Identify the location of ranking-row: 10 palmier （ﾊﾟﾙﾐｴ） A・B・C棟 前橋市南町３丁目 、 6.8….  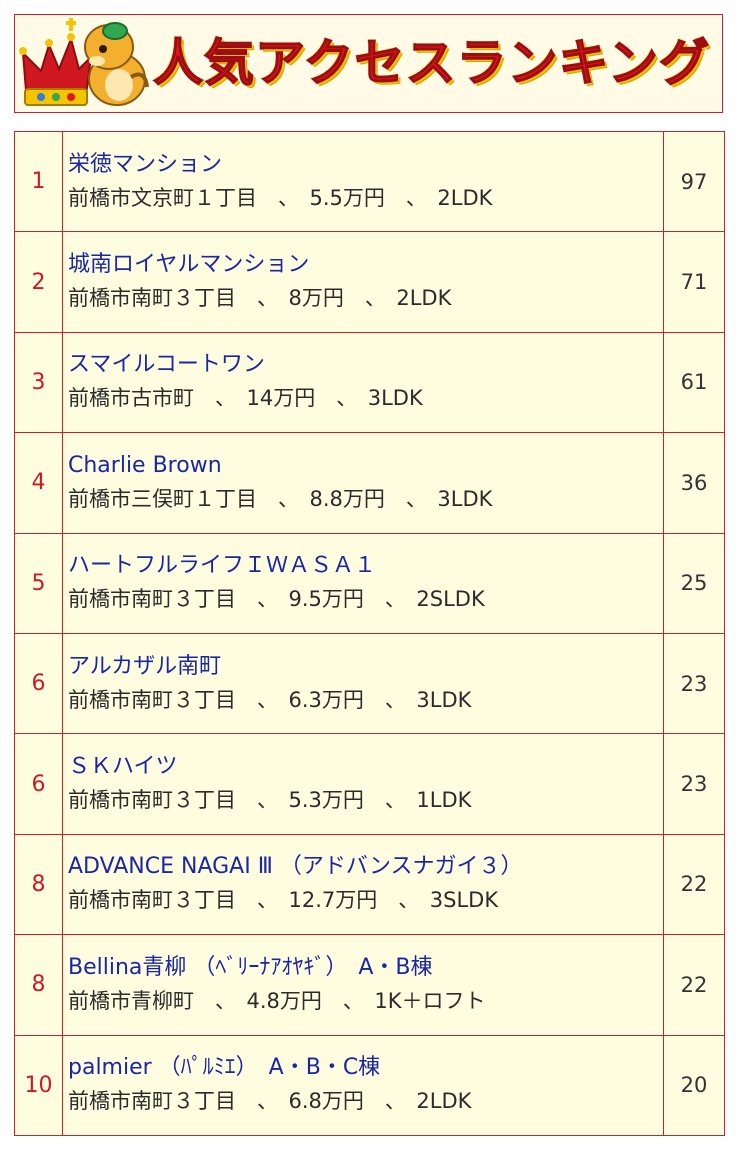
(369, 1085).